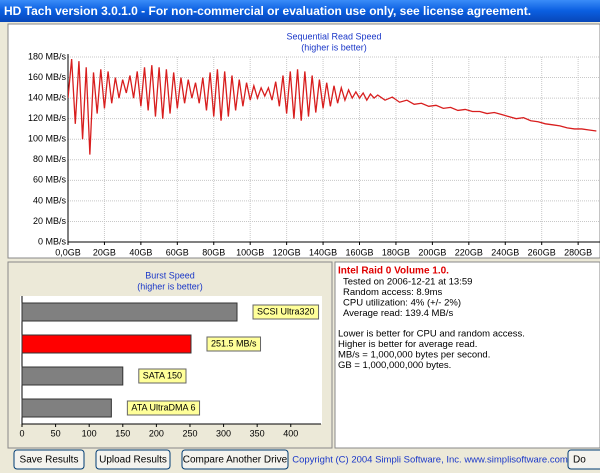  I want to click on info-note: MB/s = 1,000,000 bytes per second., so click(414, 355).